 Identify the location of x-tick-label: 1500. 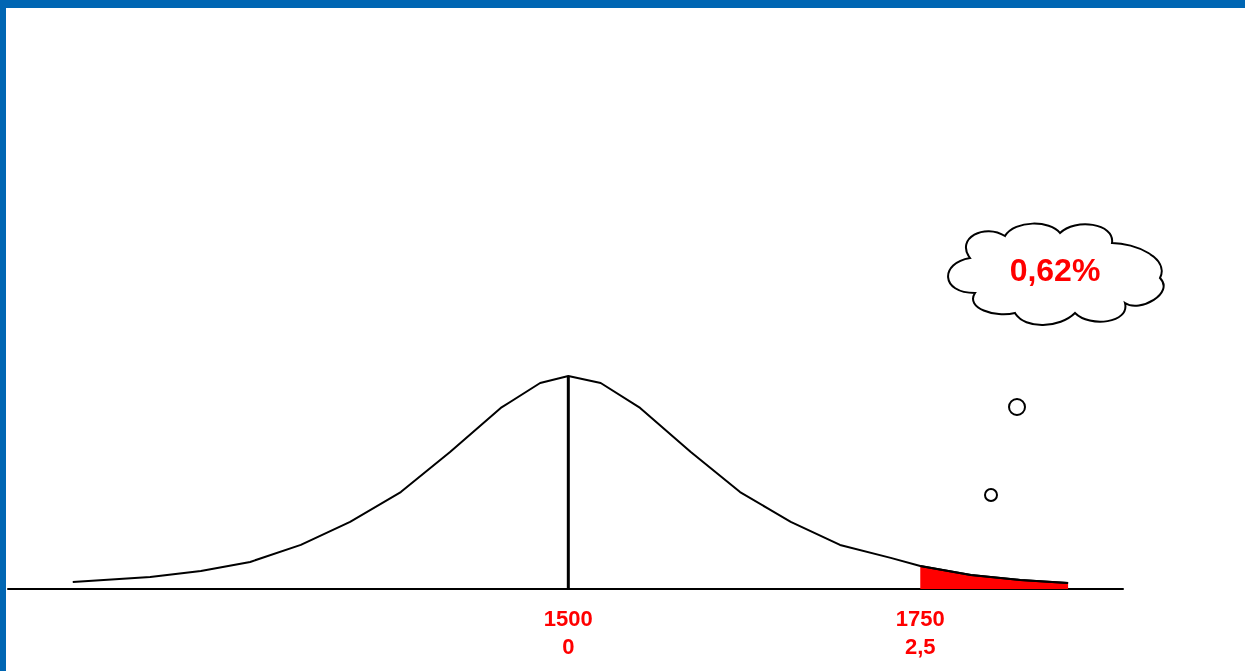
(568, 618).